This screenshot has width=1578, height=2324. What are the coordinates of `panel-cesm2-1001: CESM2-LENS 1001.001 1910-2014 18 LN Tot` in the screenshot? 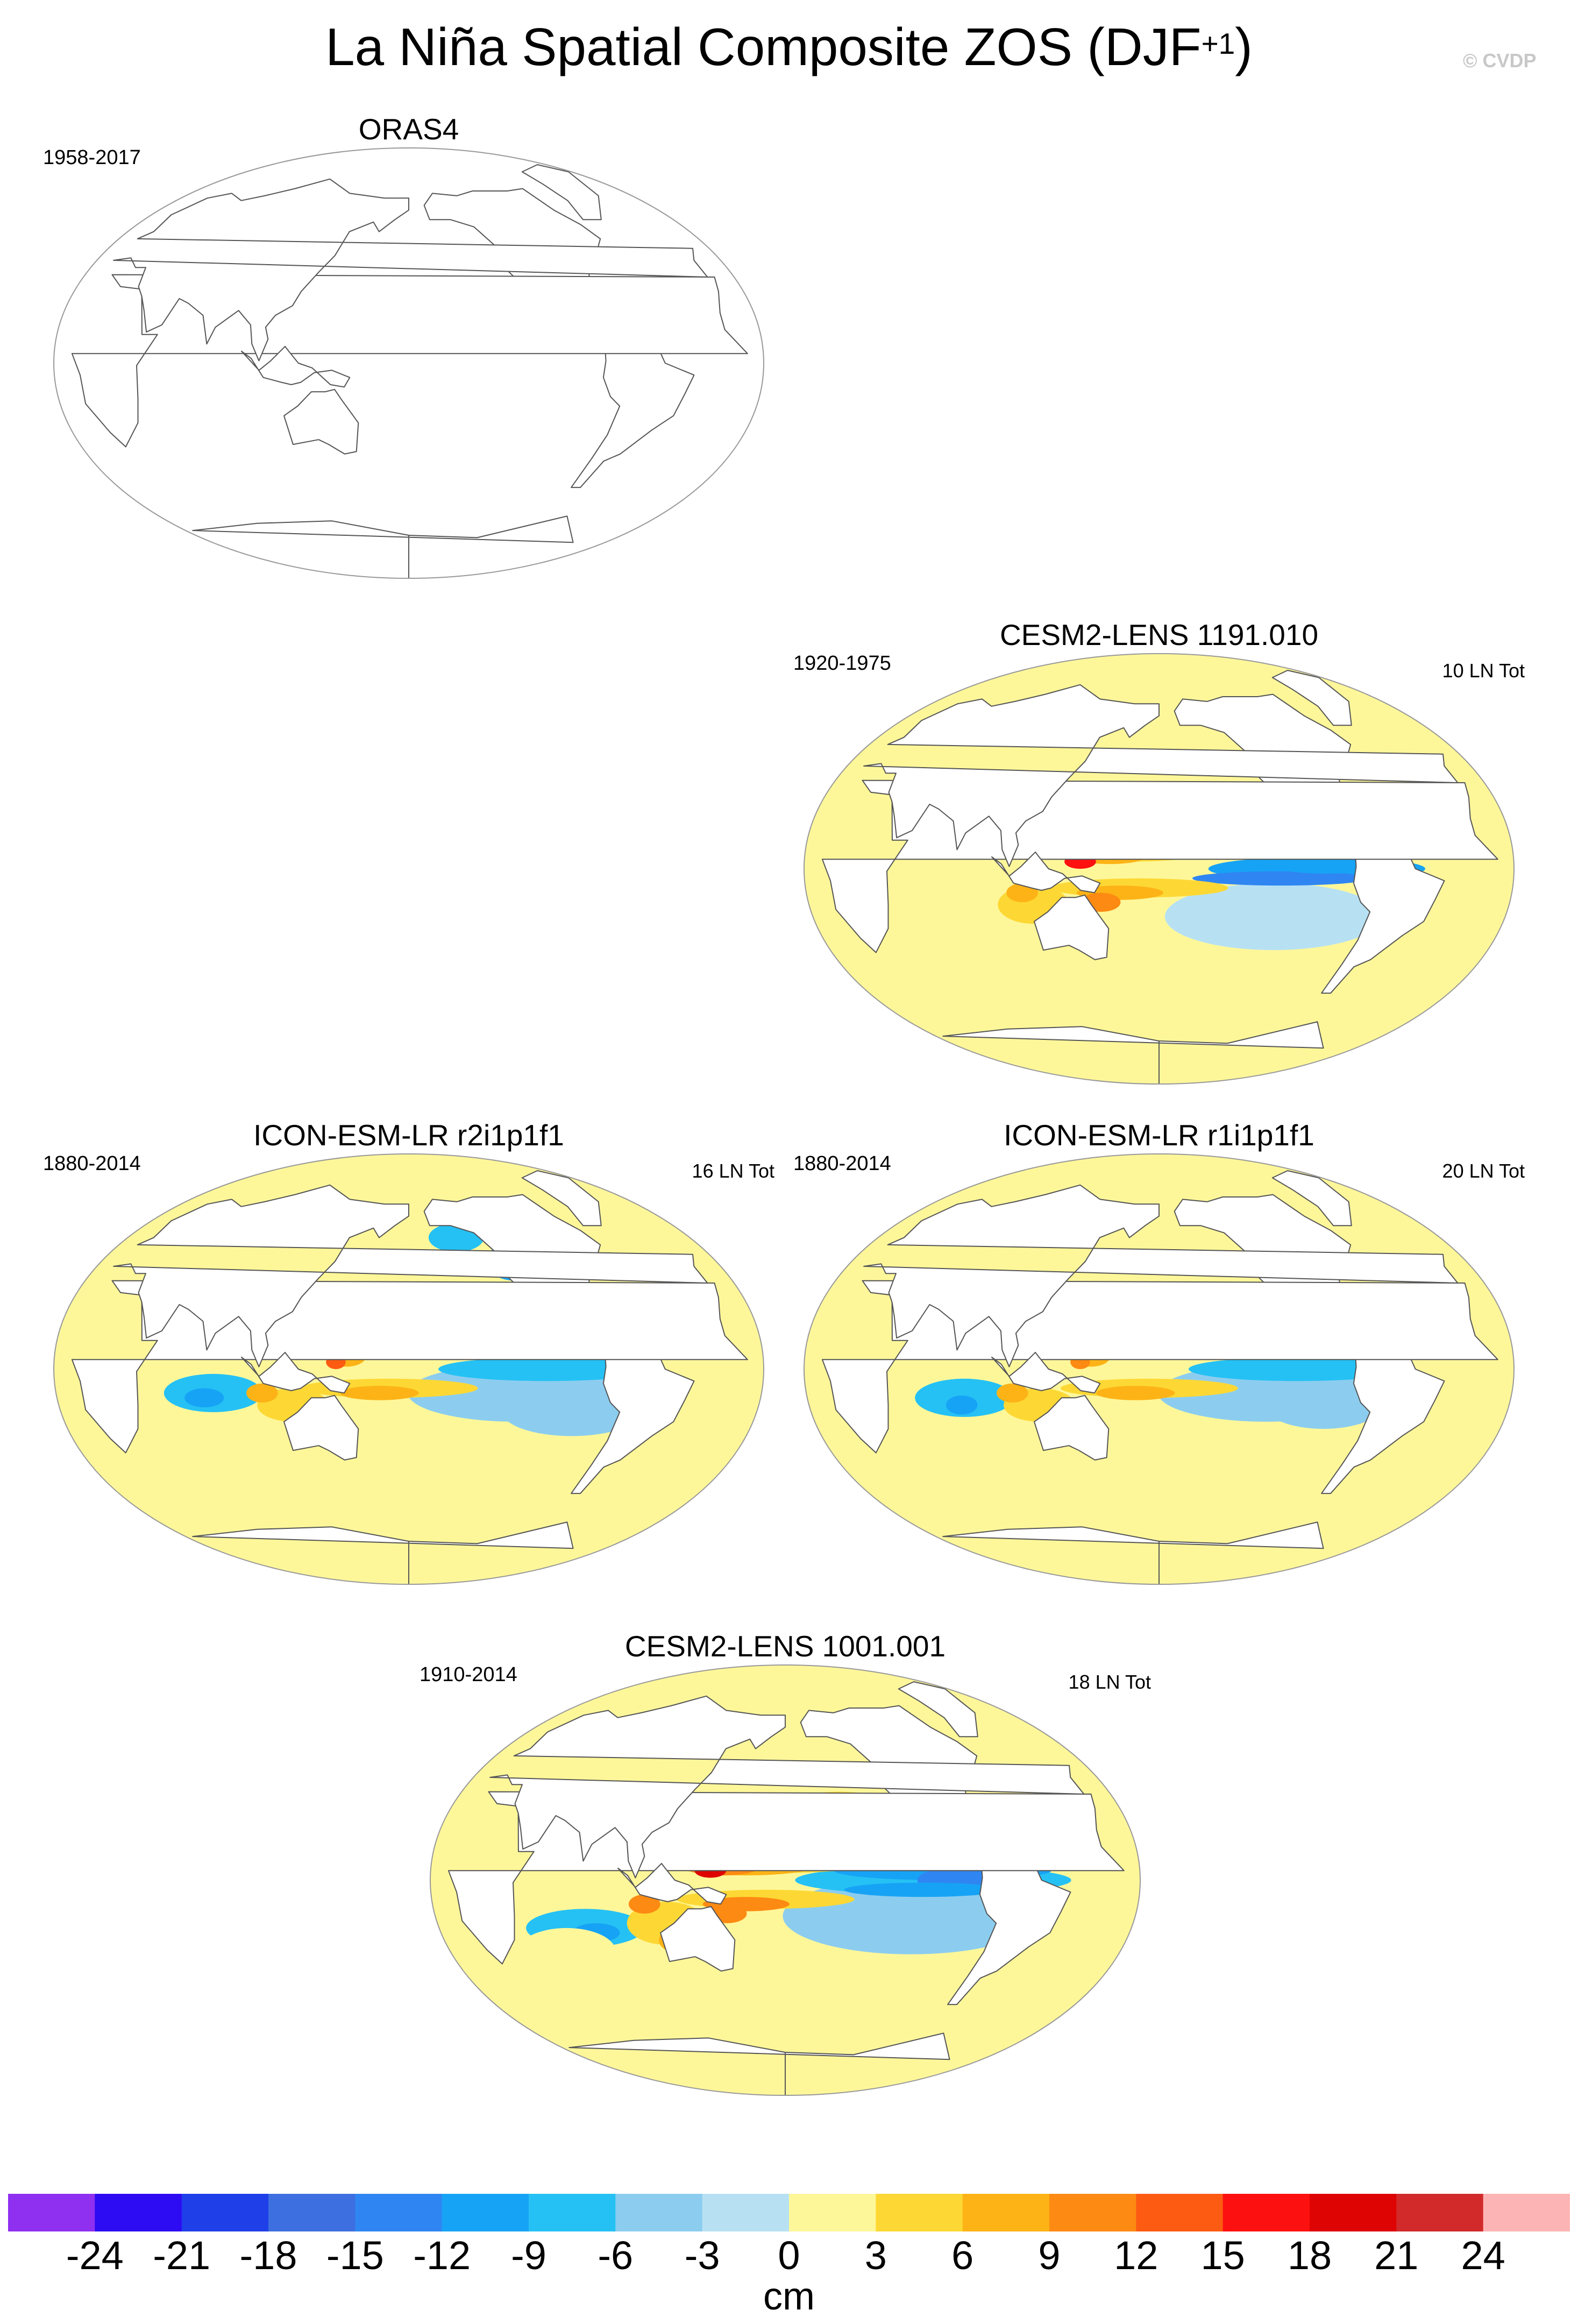 It's located at (785, 1864).